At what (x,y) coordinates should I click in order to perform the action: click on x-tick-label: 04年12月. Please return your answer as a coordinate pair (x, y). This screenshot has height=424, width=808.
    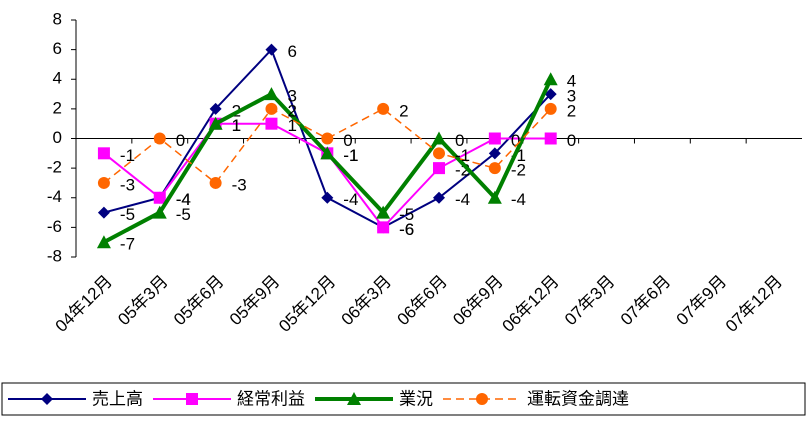
    Looking at the image, I should click on (84, 304).